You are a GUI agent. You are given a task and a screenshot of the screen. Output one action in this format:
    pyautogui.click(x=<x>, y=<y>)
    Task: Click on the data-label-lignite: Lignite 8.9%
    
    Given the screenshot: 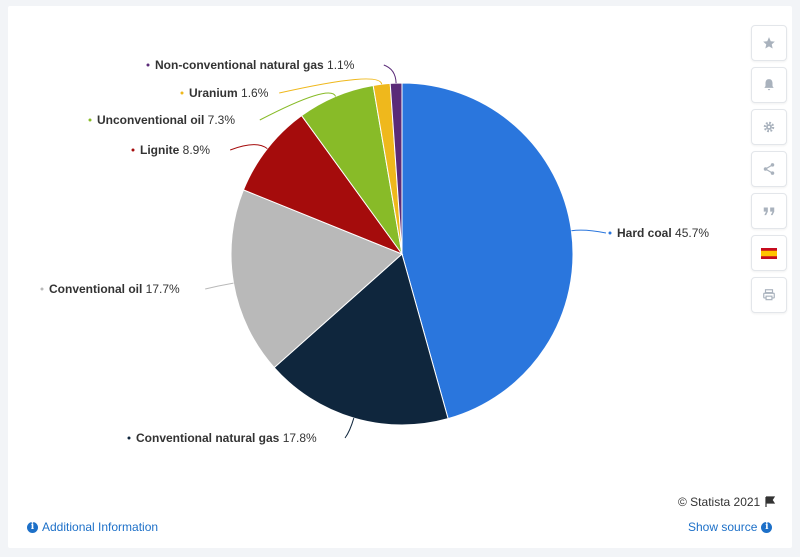 What is the action you would take?
    pyautogui.click(x=175, y=150)
    